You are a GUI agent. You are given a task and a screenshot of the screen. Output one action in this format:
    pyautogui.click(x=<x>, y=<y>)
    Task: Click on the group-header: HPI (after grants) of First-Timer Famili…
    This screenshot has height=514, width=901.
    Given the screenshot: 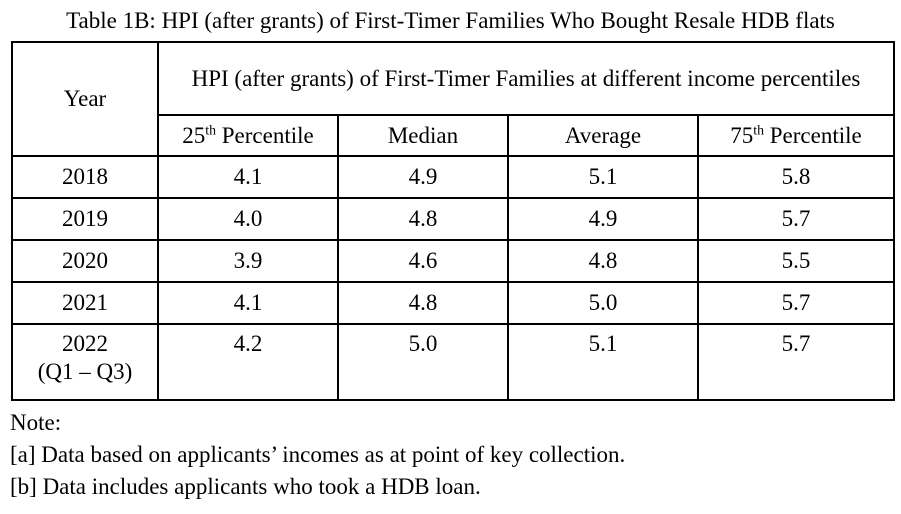 What is the action you would take?
    pyautogui.click(x=526, y=78)
    